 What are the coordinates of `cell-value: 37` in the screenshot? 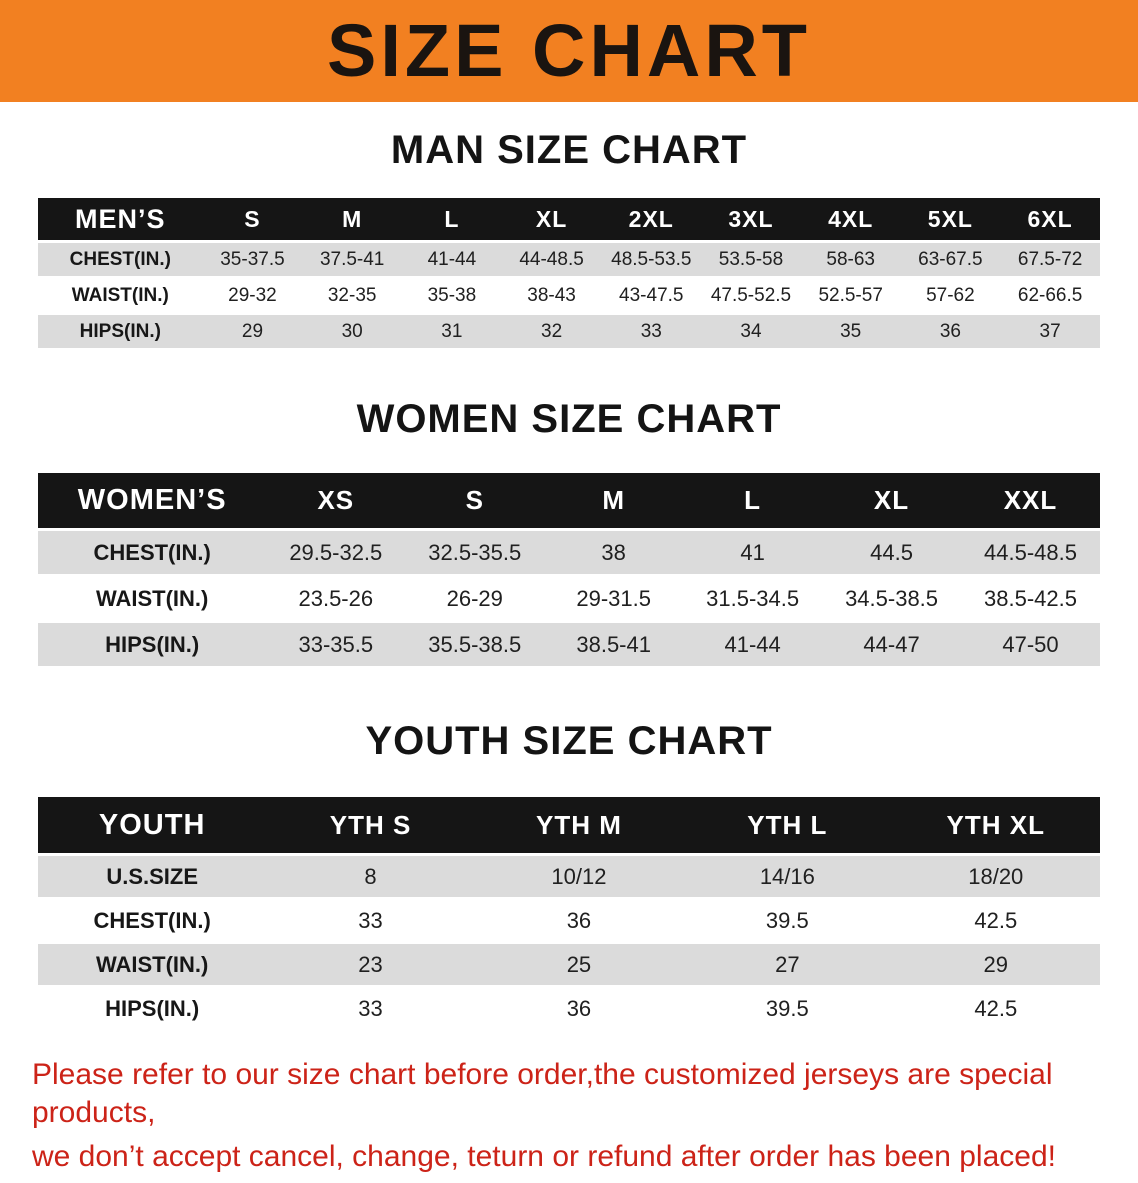 It's located at (1050, 331).